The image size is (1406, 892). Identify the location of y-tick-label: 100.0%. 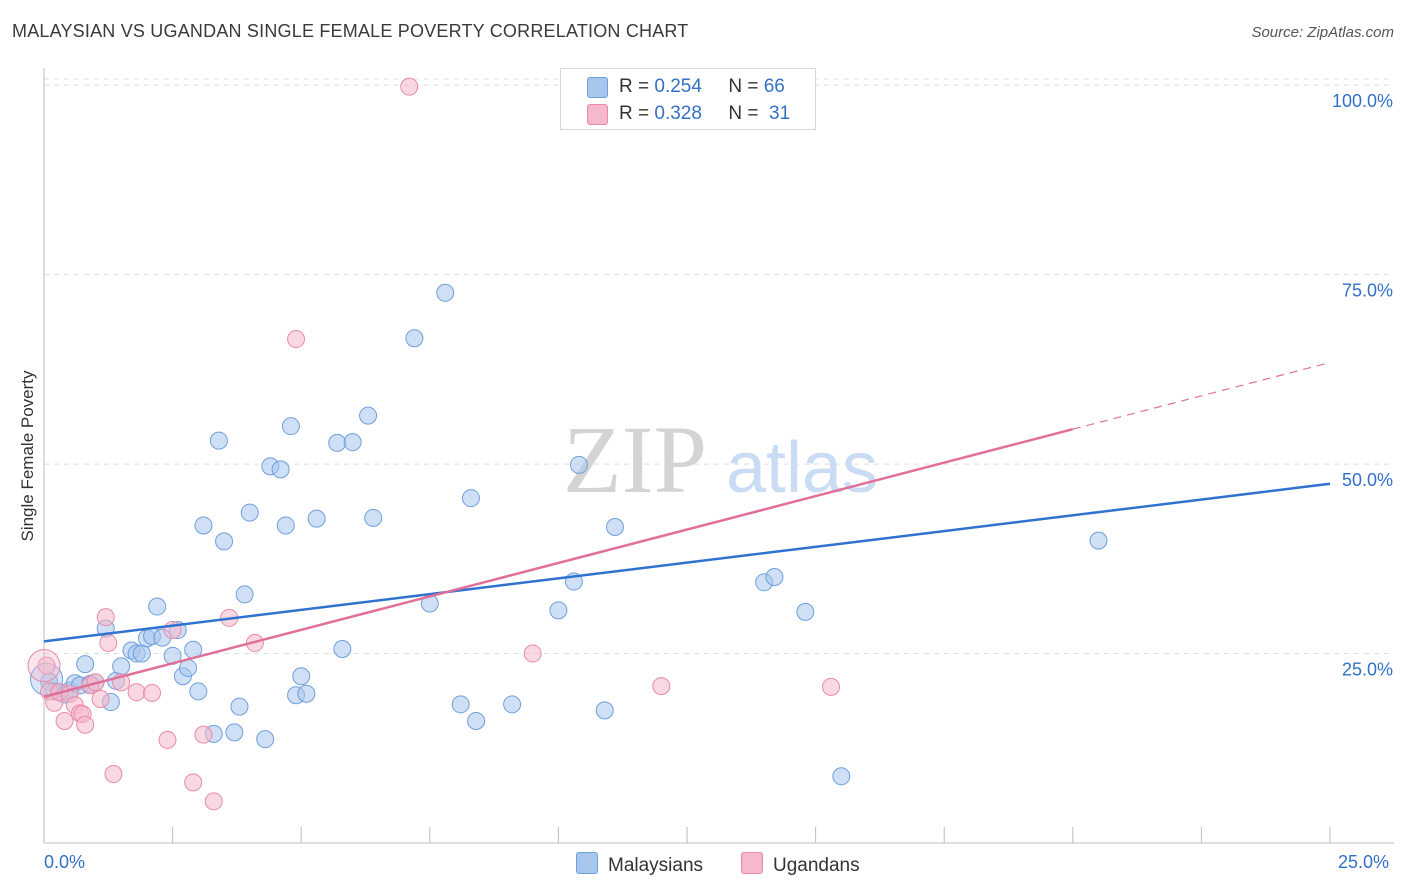
(1362, 101).